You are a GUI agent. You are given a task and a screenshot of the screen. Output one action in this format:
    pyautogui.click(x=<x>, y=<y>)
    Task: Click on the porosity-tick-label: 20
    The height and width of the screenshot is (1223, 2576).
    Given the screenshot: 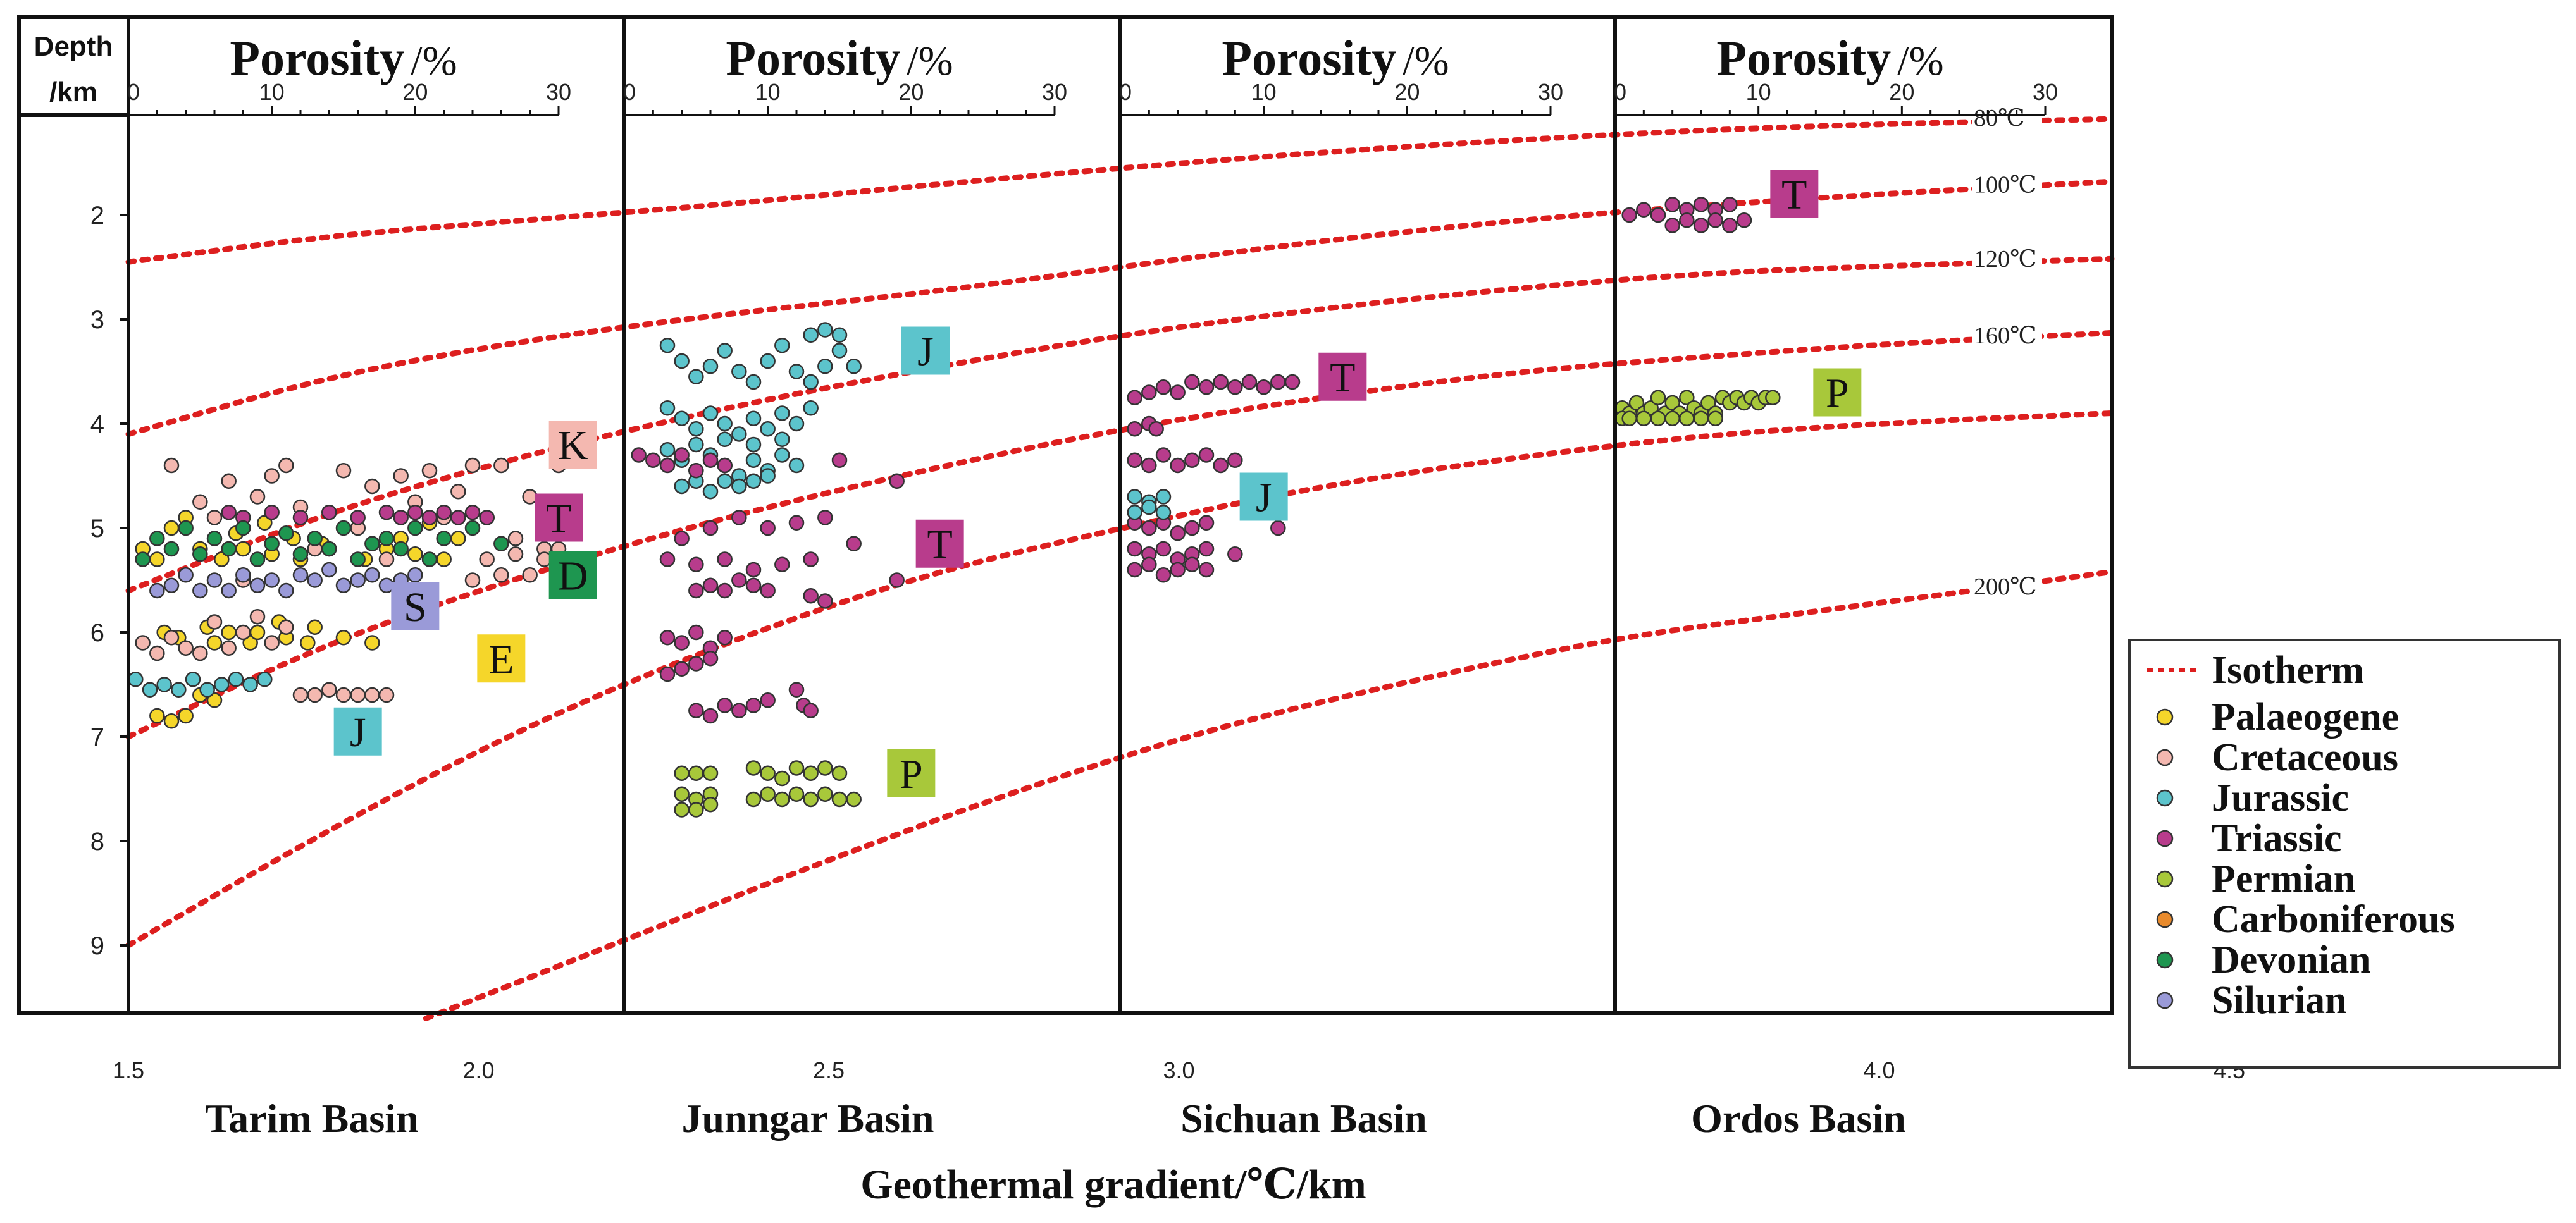 What is the action you would take?
    pyautogui.click(x=1407, y=92)
    